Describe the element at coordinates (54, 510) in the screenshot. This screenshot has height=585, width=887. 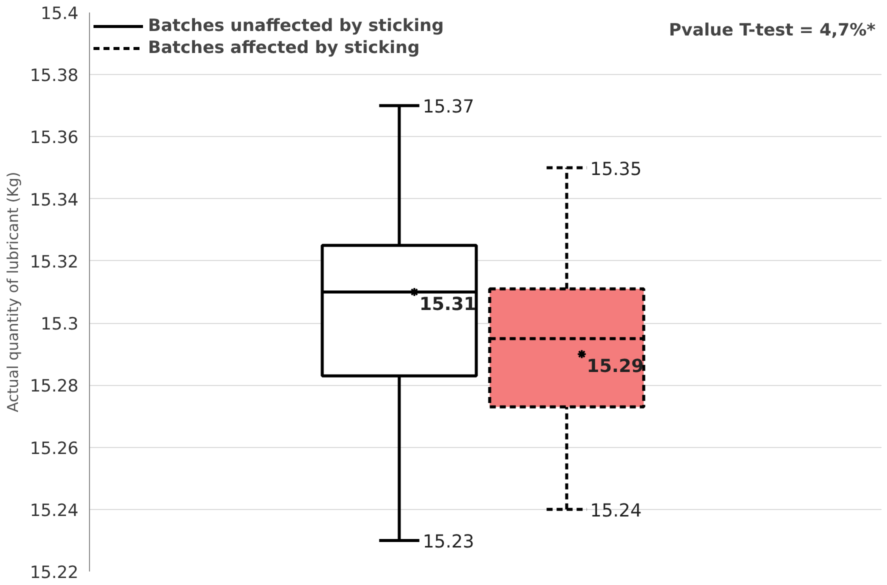
I see `y-tick-label: 15.24` at that location.